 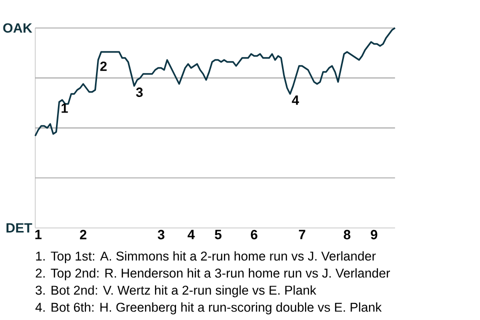 I want to click on x-tick-label: 4, so click(x=191, y=235).